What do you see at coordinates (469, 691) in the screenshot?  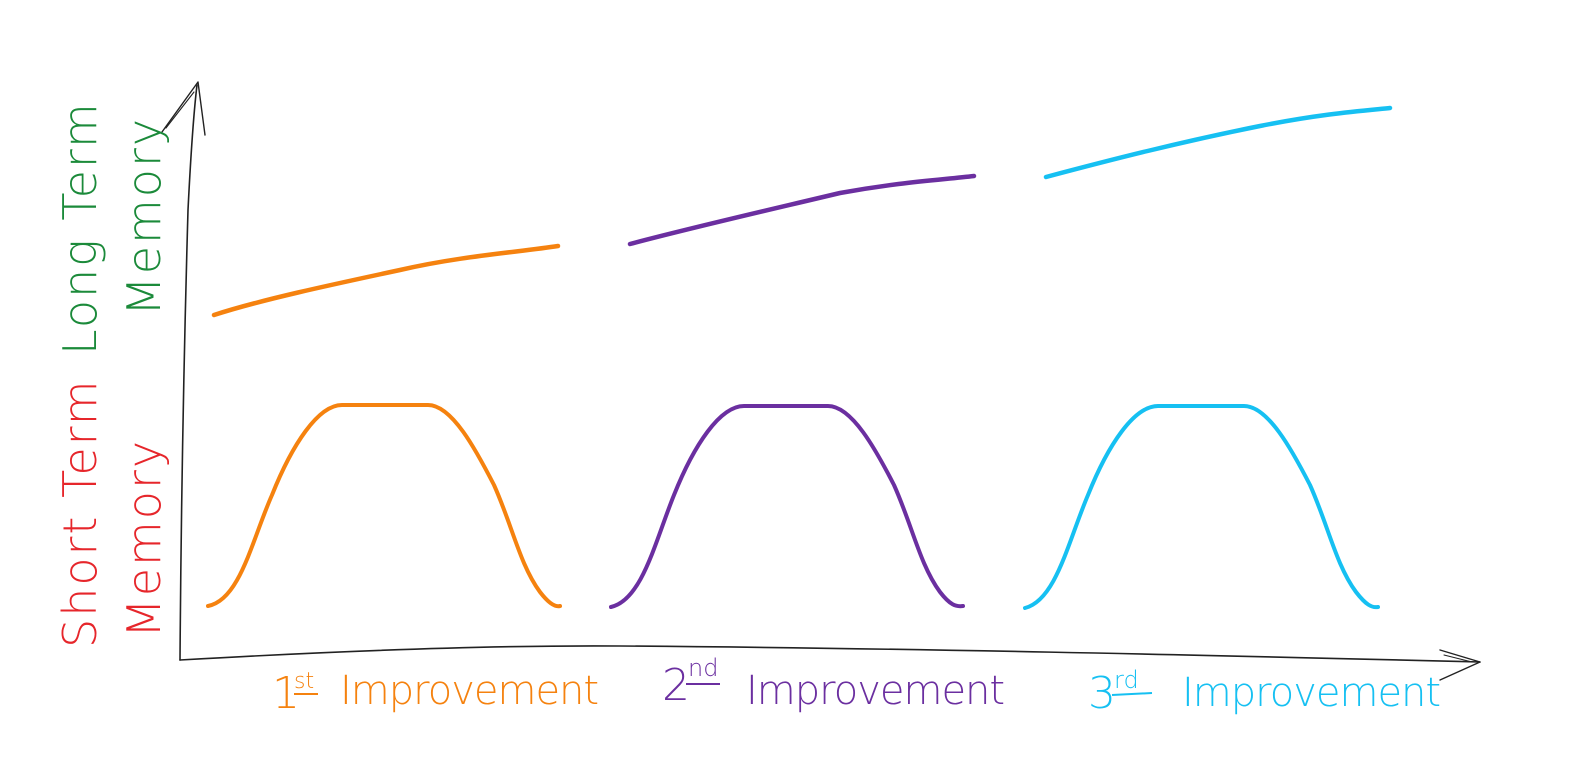 I see `improvement-1-word: Improvement` at bounding box center [469, 691].